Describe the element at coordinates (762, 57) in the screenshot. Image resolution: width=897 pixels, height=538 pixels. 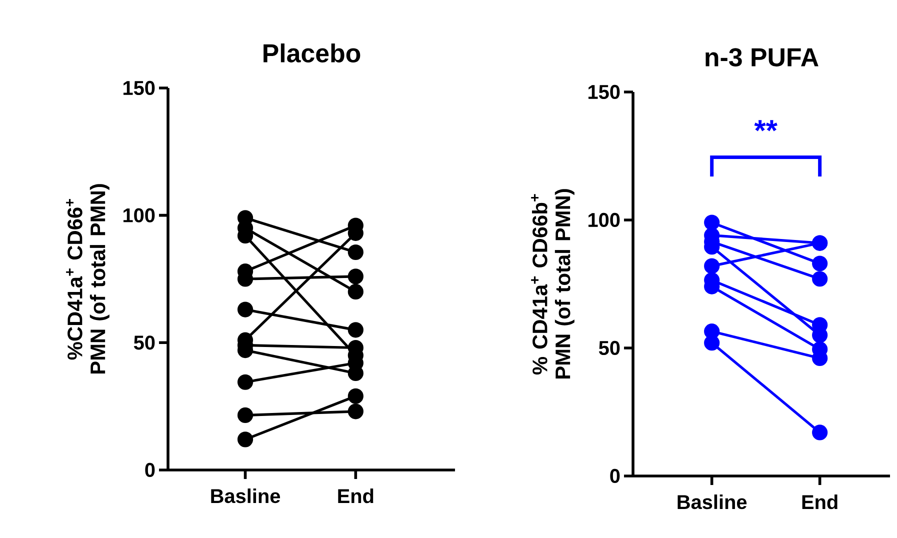
I see `chart-title: n-3 PUFA` at that location.